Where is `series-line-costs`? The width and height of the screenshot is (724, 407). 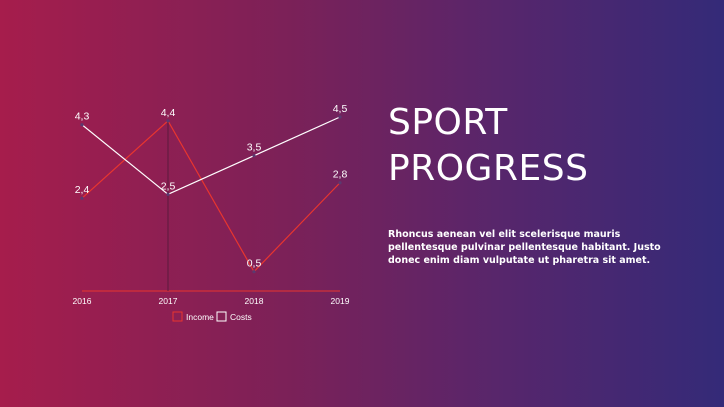 series-line-costs is located at coordinates (211, 156).